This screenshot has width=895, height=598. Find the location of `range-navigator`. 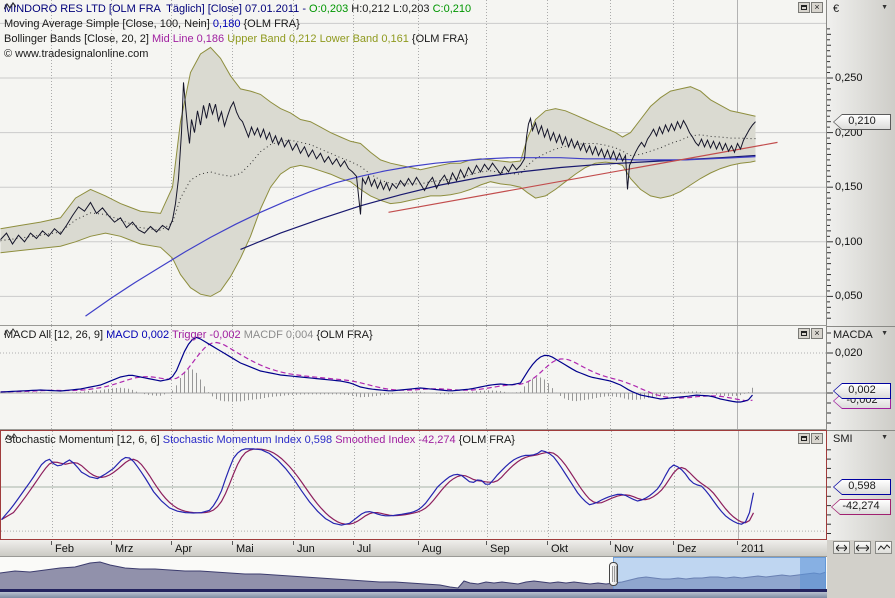

range-navigator is located at coordinates (413, 574).